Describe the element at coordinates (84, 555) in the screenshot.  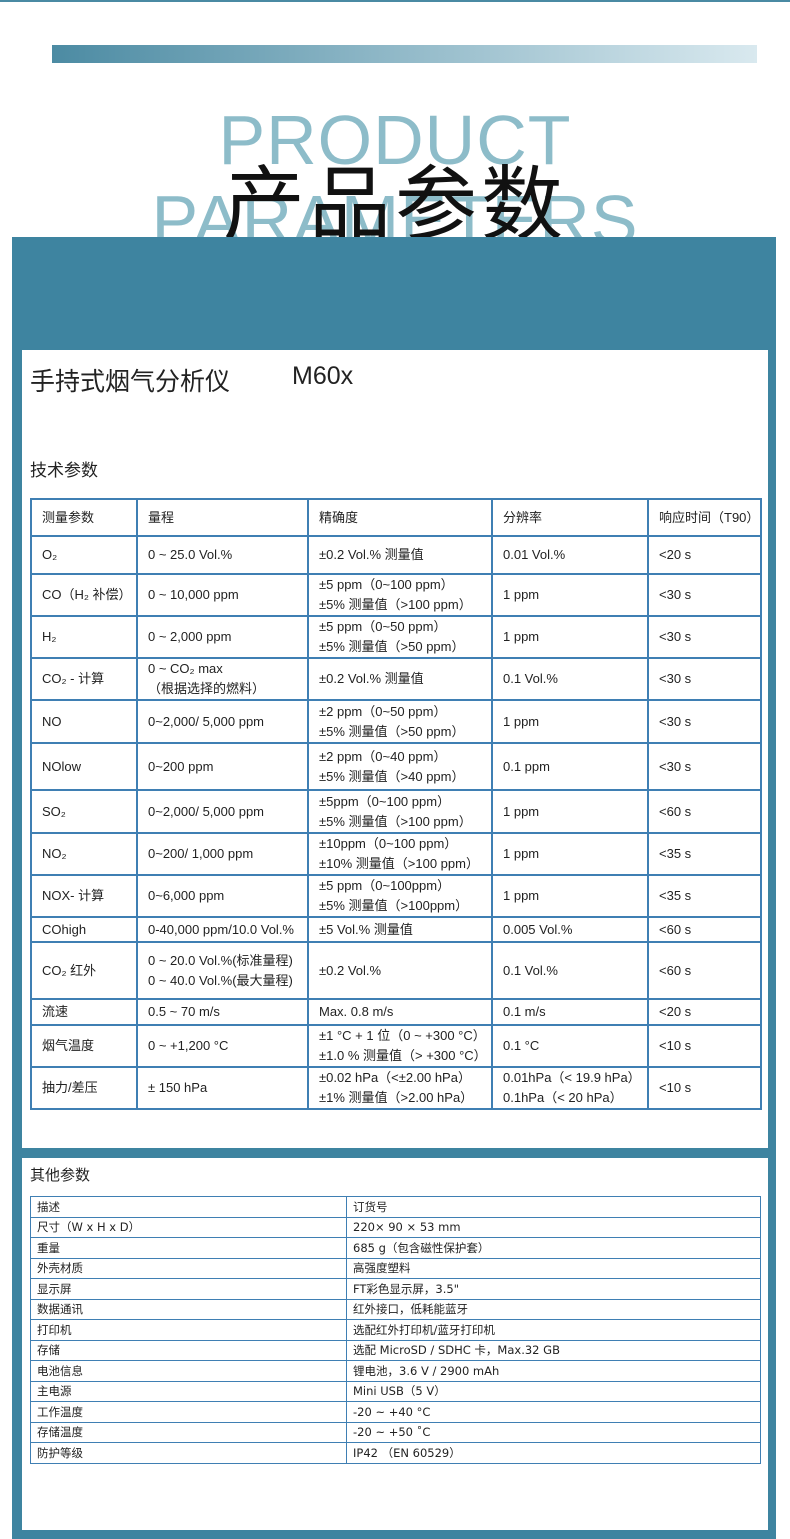
I see `table-cell: O₂` at that location.